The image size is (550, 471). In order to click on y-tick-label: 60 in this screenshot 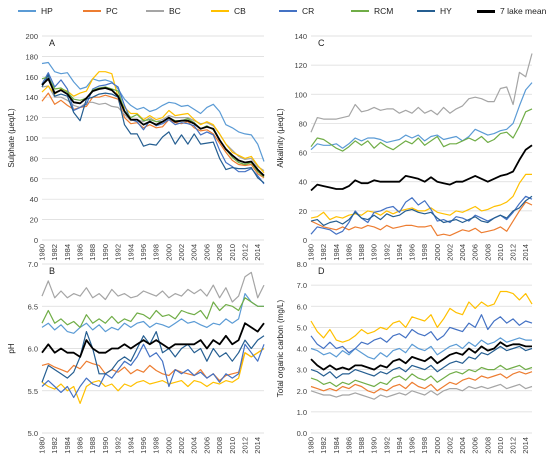, I will do `click(34, 179)`.